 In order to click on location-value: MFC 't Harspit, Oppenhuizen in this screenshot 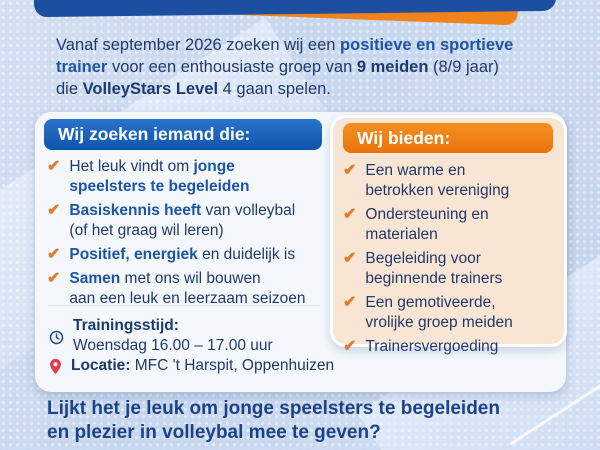, I will do `click(234, 365)`.